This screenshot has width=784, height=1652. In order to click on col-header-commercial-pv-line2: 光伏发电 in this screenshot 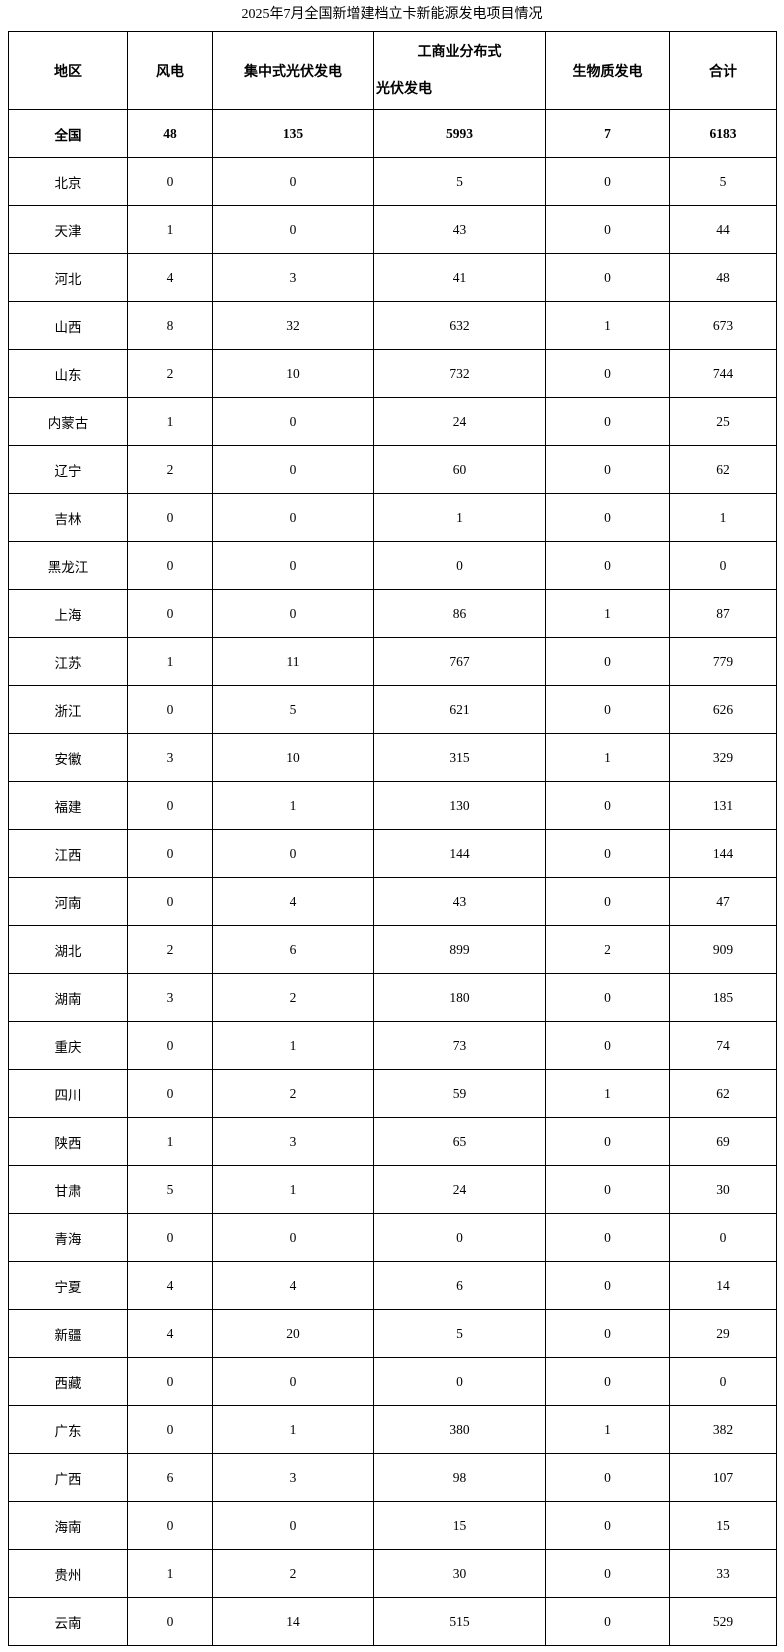, I will do `click(404, 89)`.